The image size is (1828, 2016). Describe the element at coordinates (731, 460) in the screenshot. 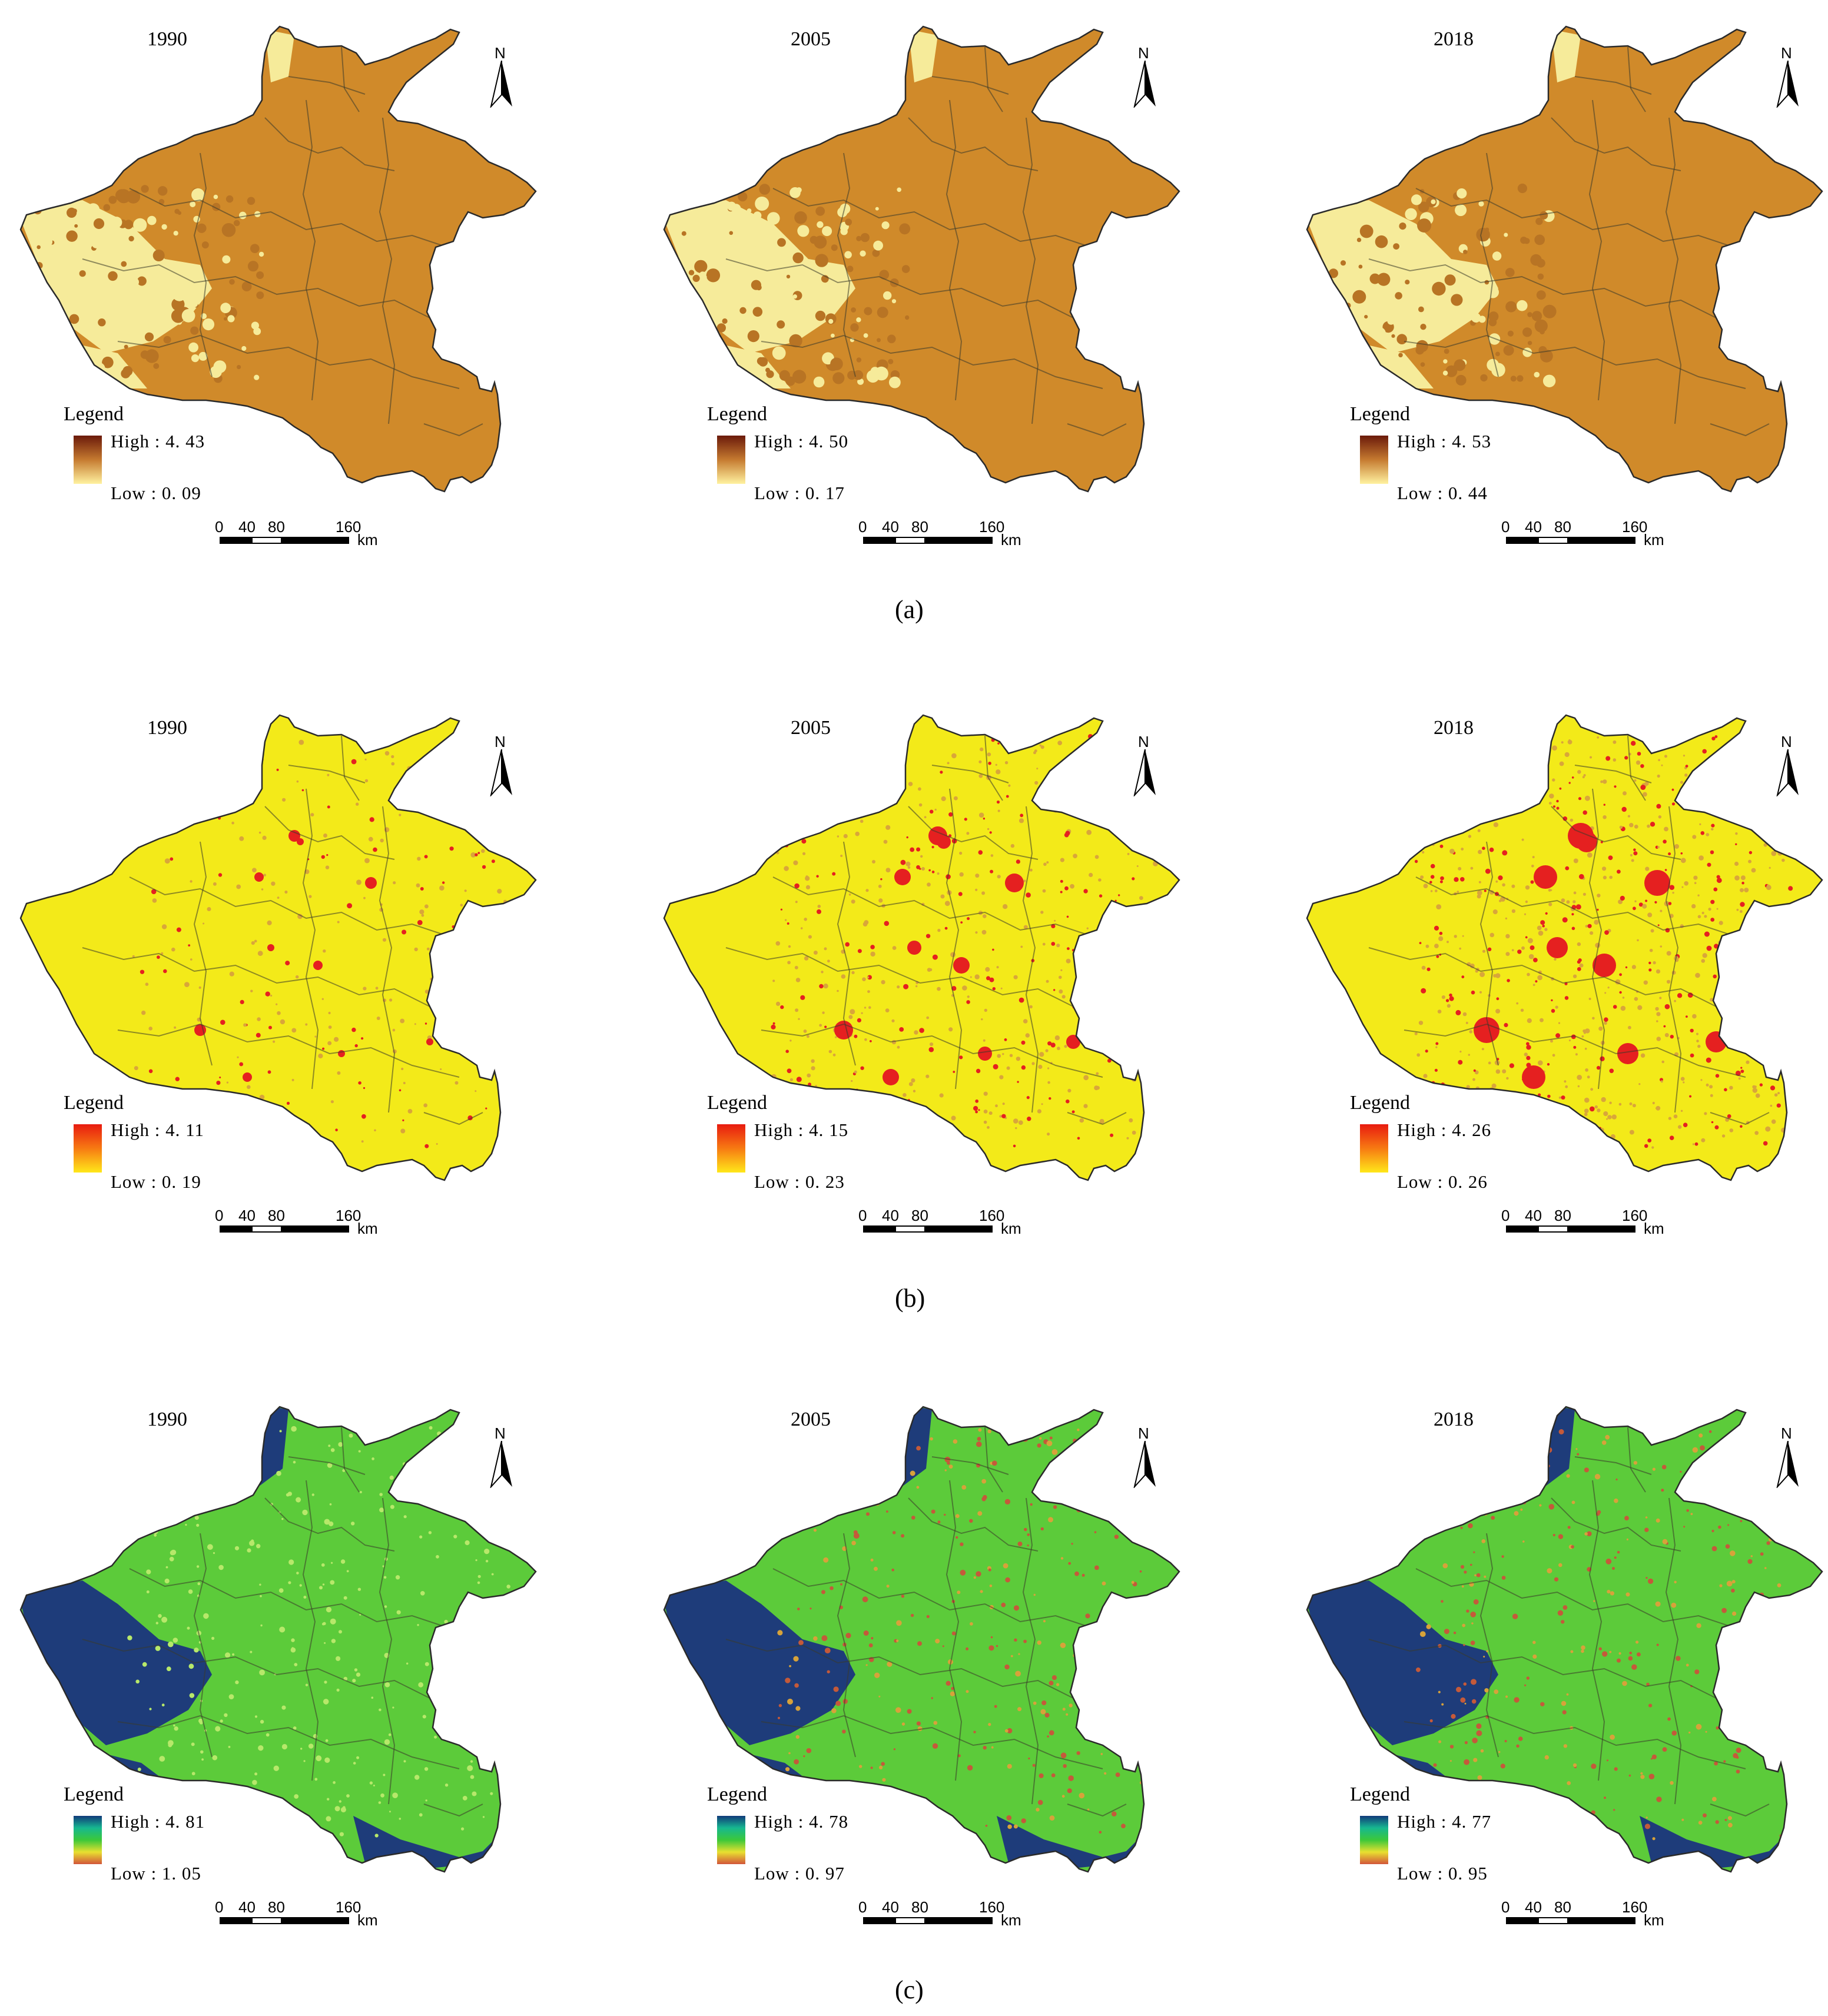

I see `legend-gradient` at that location.